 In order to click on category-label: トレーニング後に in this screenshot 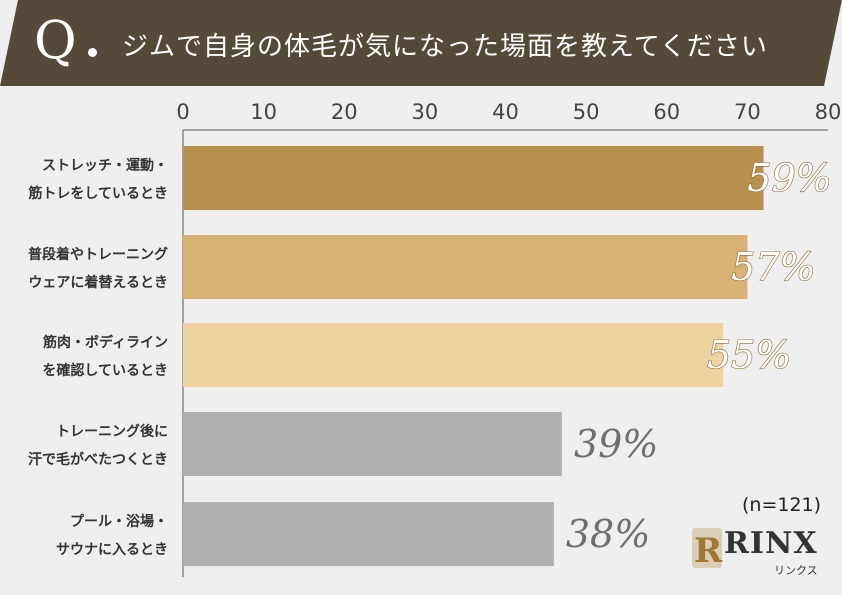, I will do `click(112, 431)`.